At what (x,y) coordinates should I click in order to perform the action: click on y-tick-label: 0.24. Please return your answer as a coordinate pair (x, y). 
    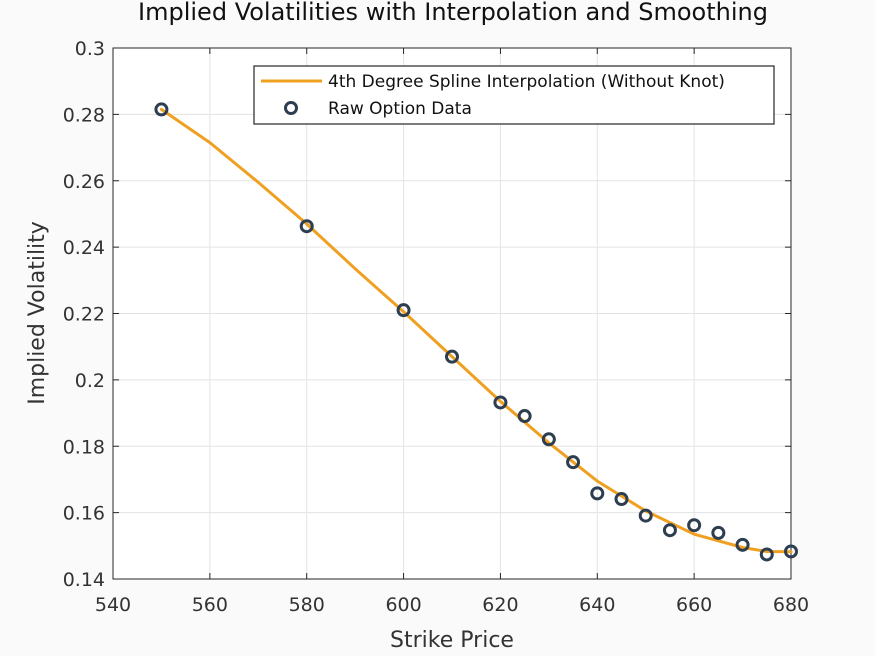
    Looking at the image, I should click on (84, 248).